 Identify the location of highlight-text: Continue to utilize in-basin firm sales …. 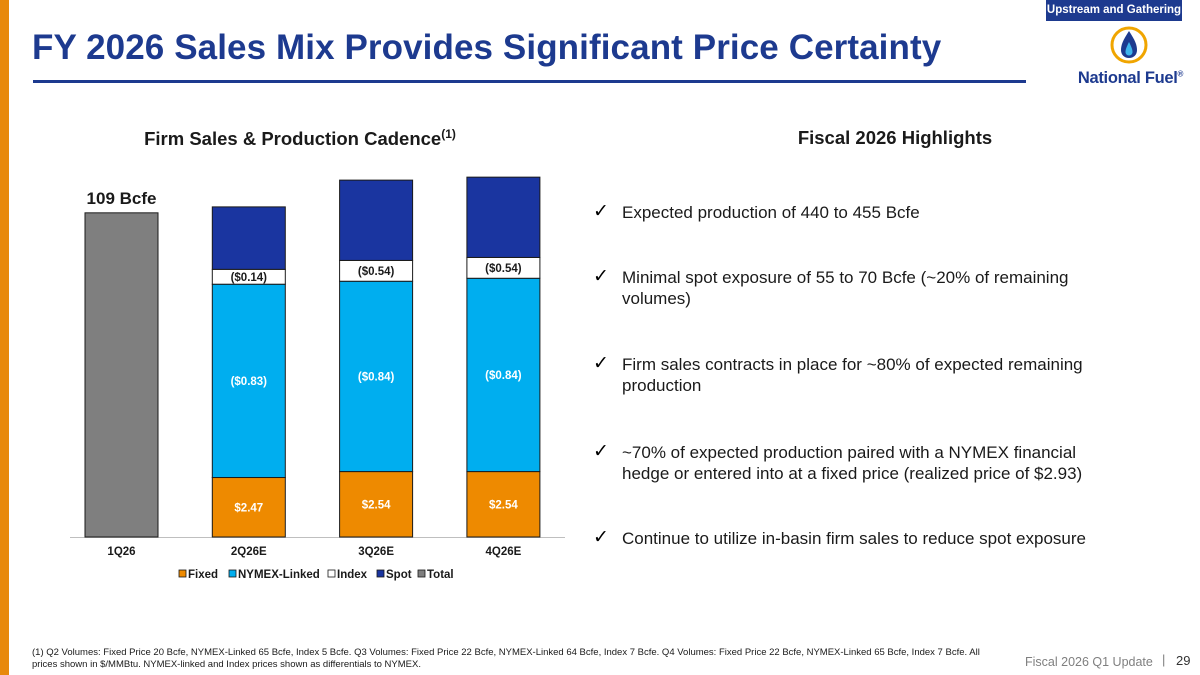
(854, 538).